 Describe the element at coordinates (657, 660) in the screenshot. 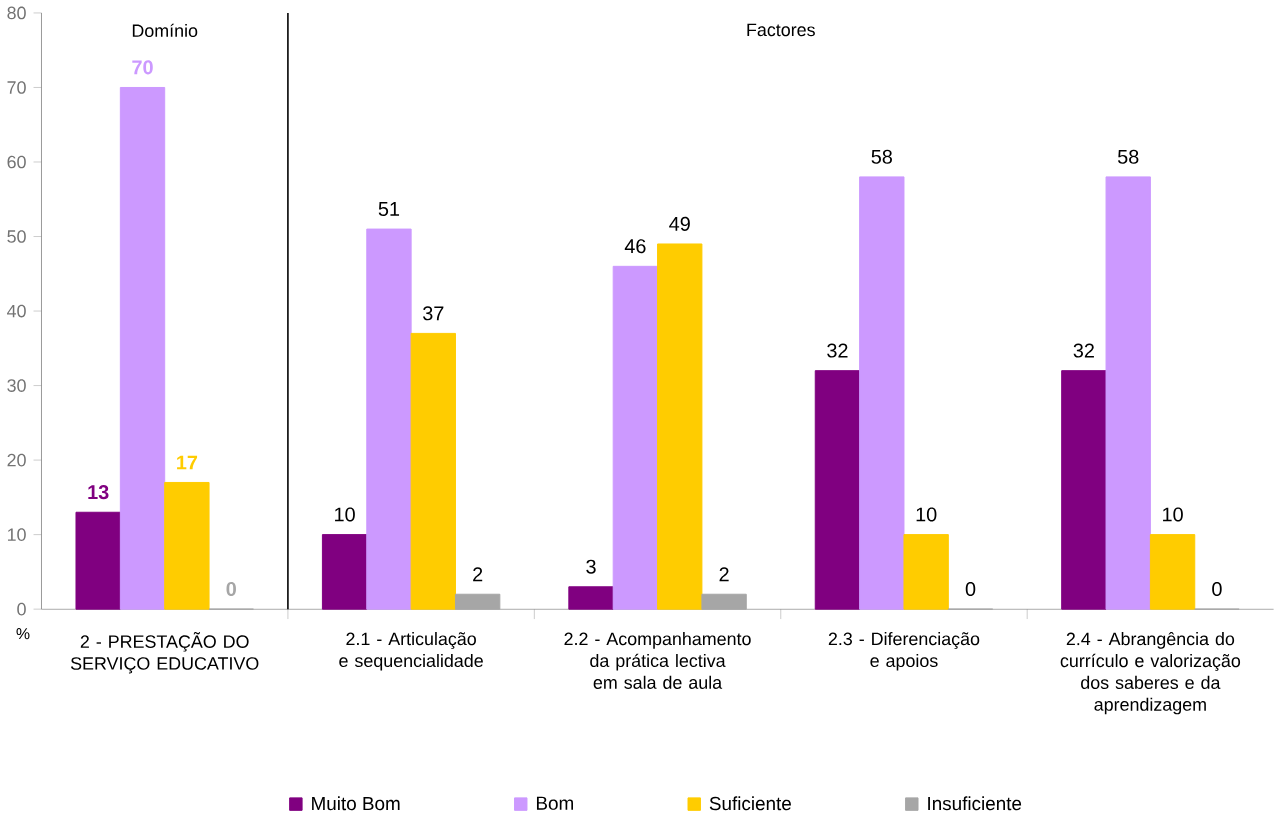

I see `x-tick-label: 2.2 - Acompanhamento da prática lectiva em sala de aula` at that location.